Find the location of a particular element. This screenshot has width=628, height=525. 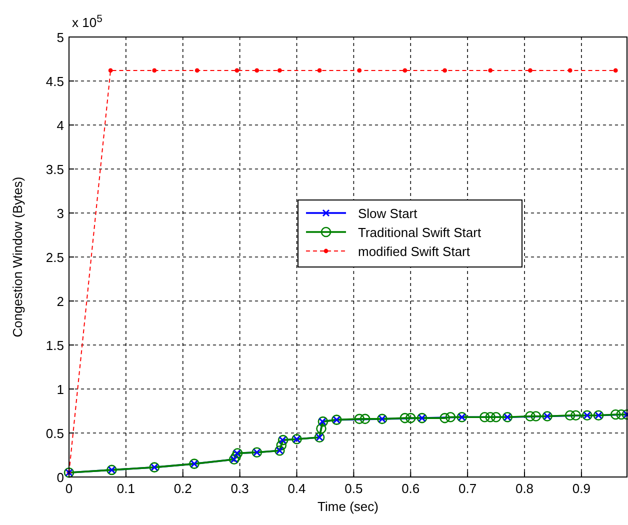

y-tick-label: 5 is located at coordinates (60, 37).